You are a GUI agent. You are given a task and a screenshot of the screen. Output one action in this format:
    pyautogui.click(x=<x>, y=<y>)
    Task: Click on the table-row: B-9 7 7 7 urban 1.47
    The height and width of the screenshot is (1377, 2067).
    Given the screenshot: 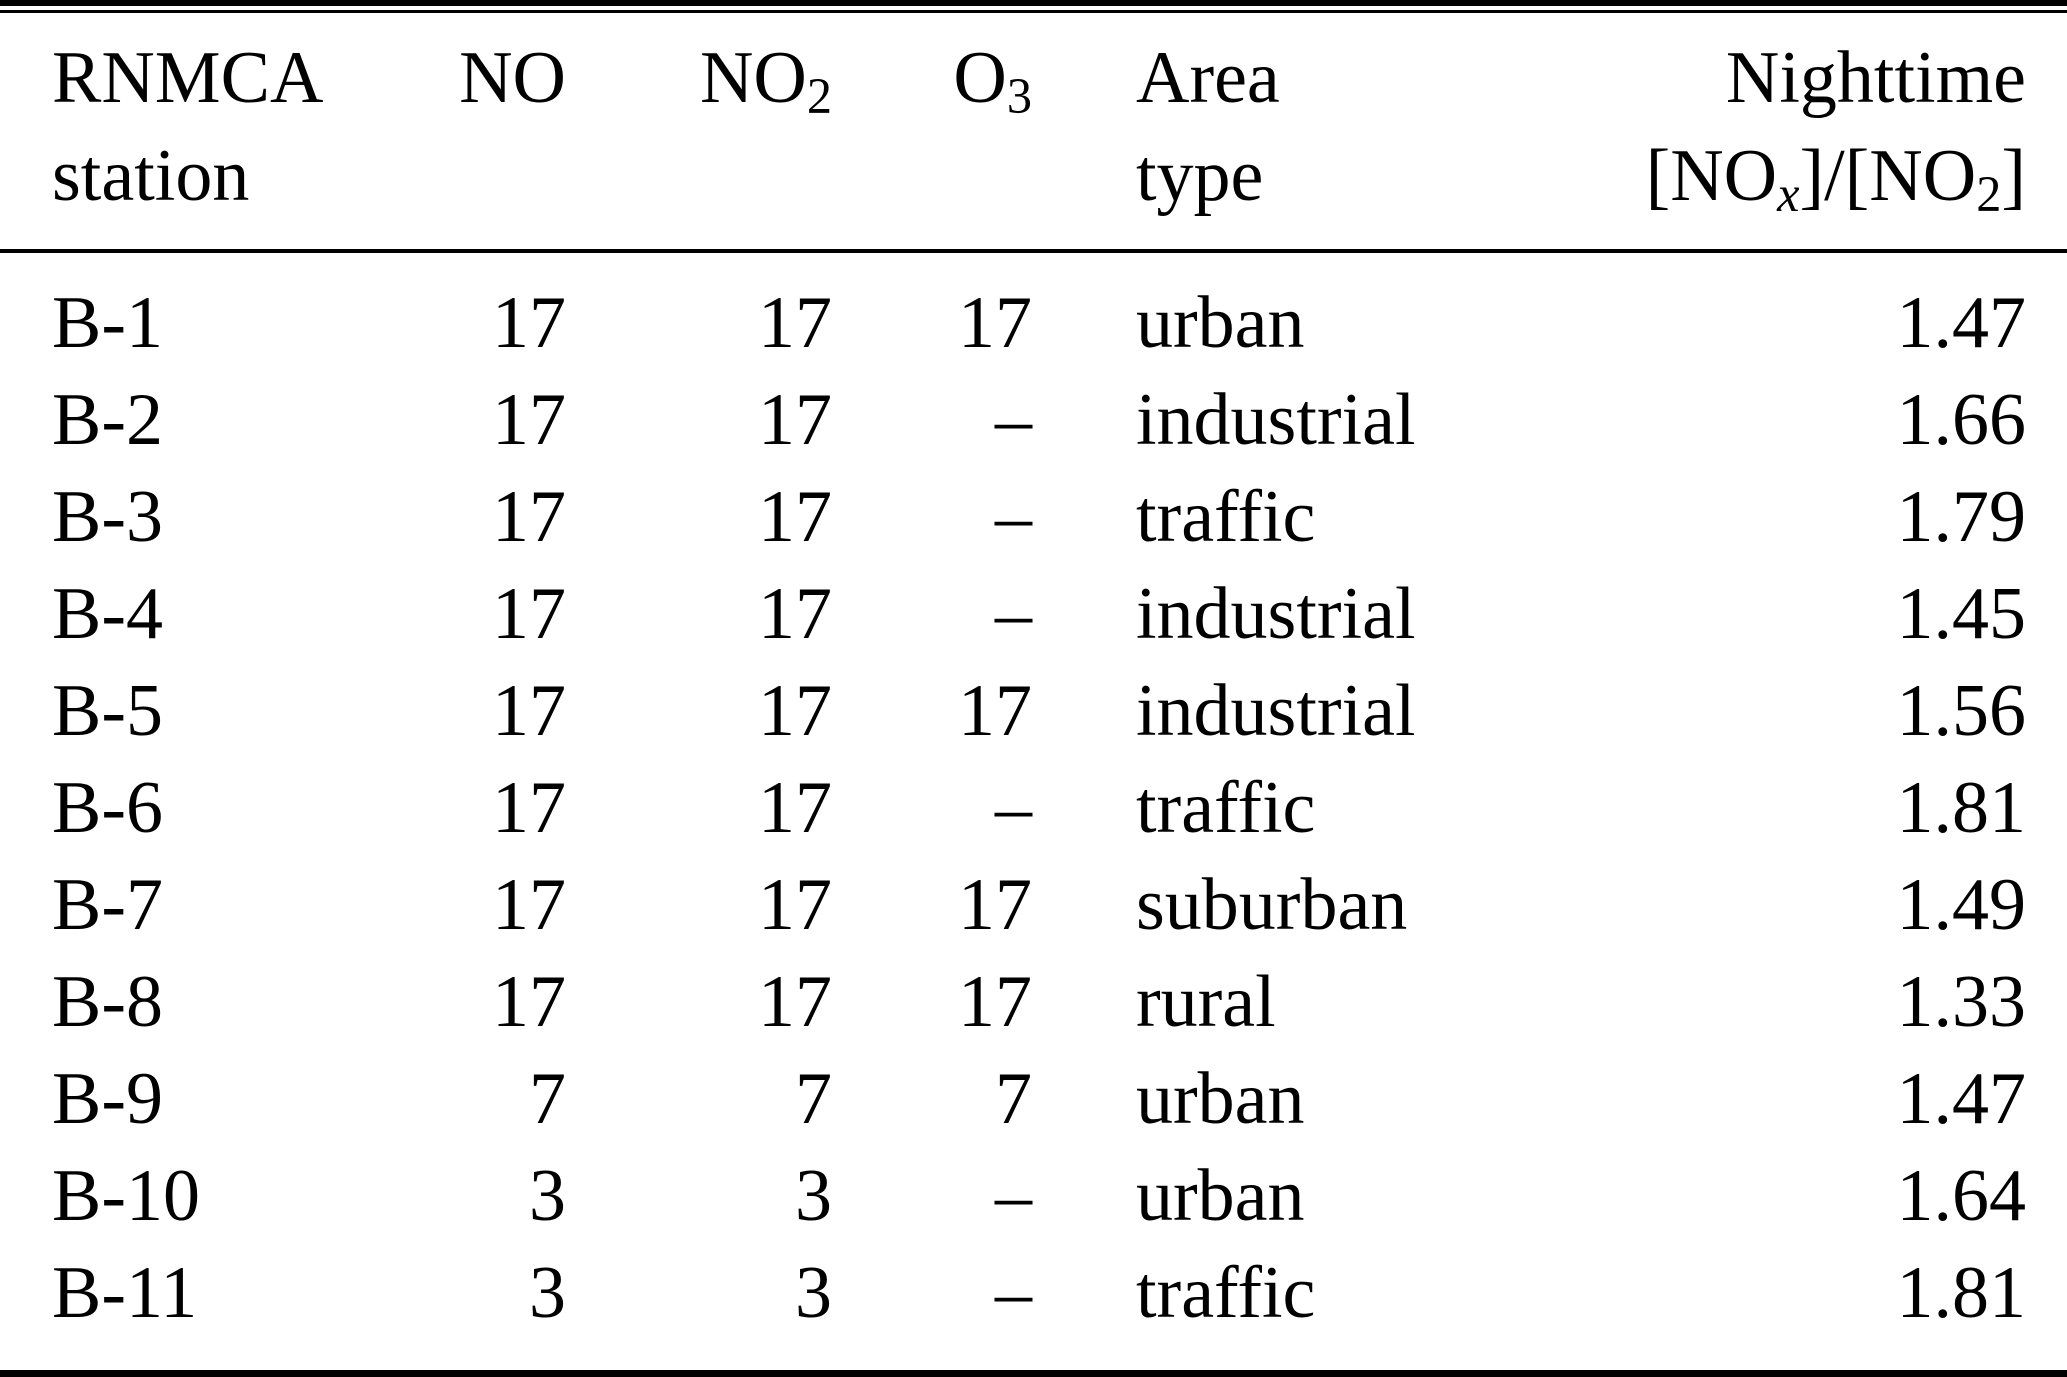 What is the action you would take?
    pyautogui.click(x=1033, y=1099)
    